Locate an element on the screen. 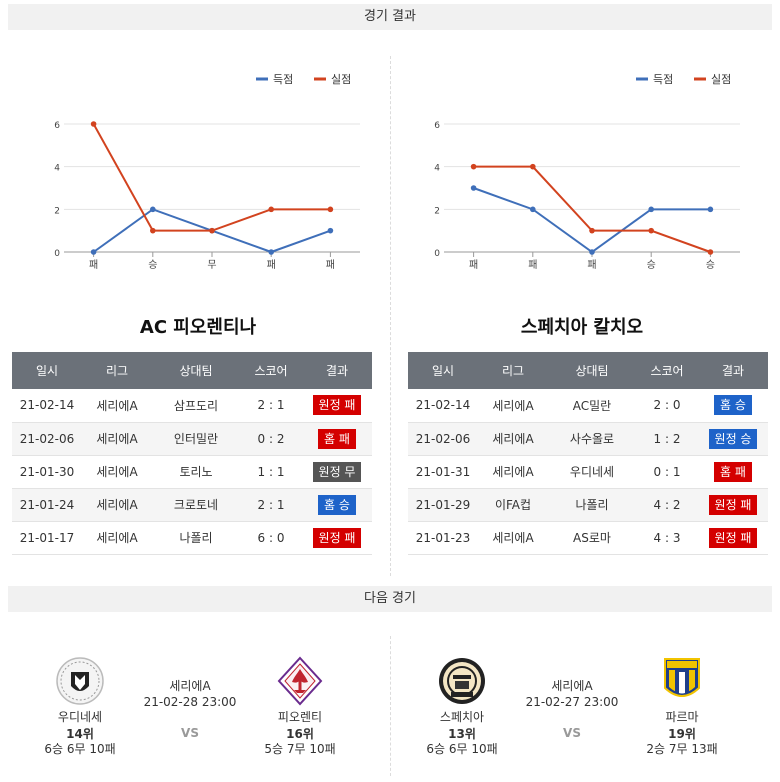  away-team: 파르마 19위 2승 7무 13패 is located at coordinates (682, 703).